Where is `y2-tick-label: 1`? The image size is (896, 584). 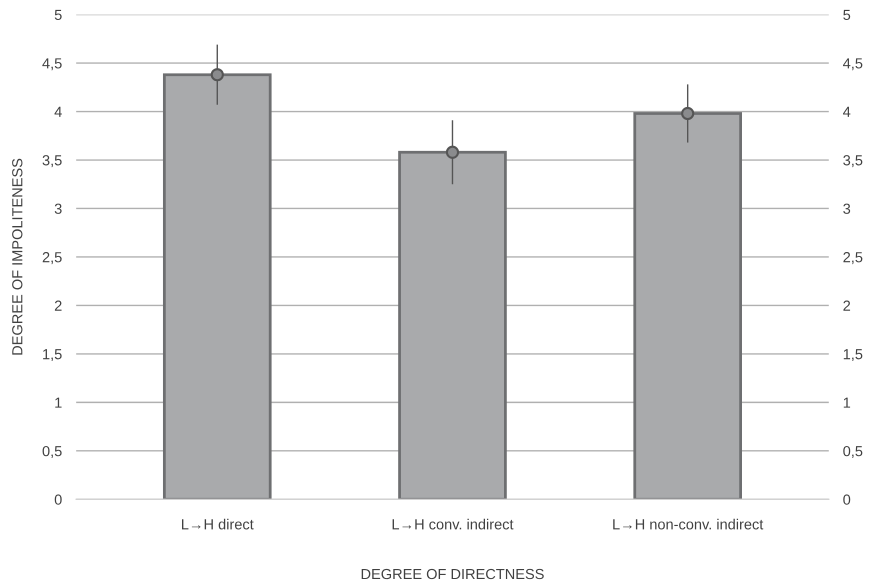
y2-tick-label: 1 is located at coordinates (847, 403).